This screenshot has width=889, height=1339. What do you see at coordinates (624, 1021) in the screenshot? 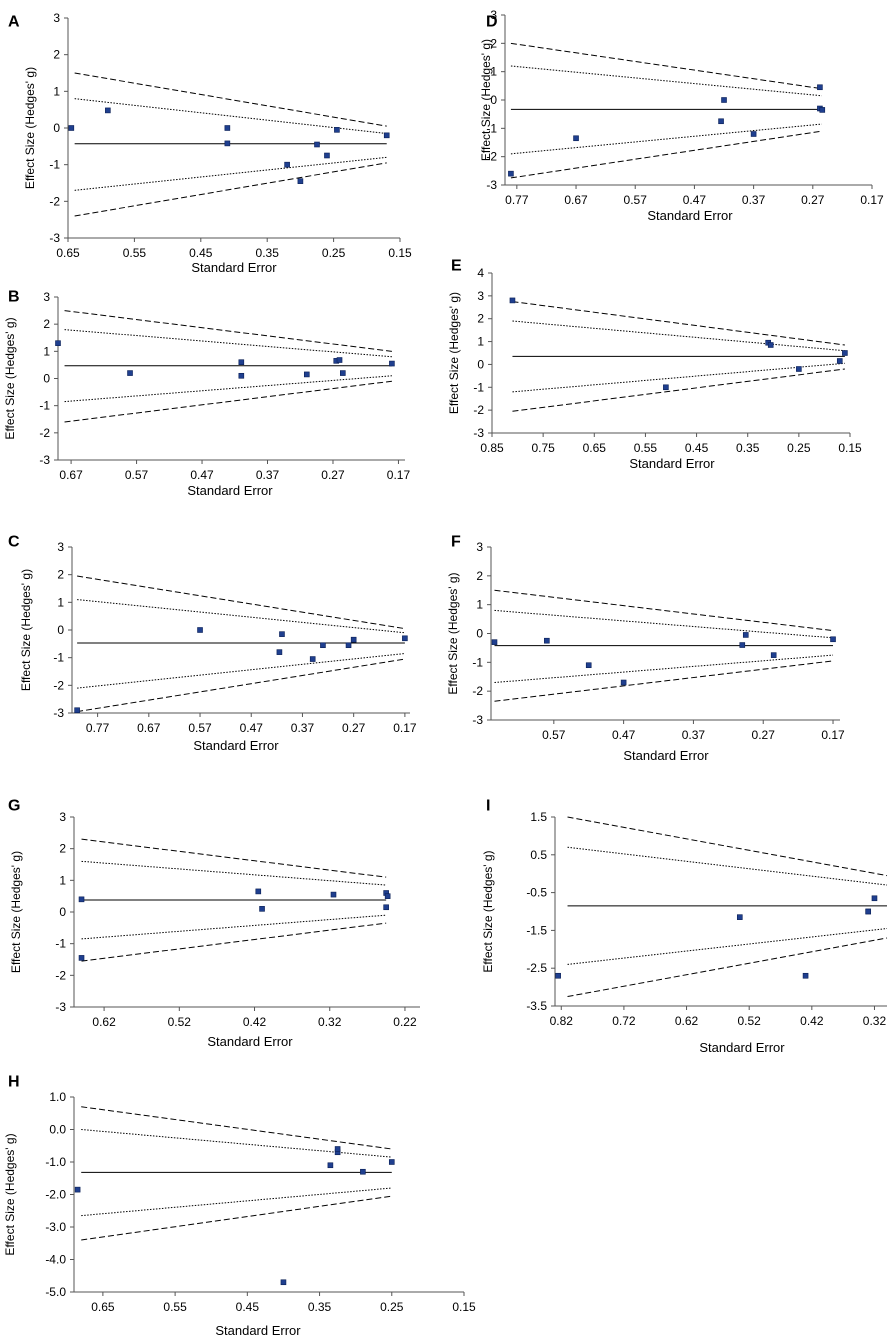
I see `x-tick-label: 0.72` at bounding box center [624, 1021].